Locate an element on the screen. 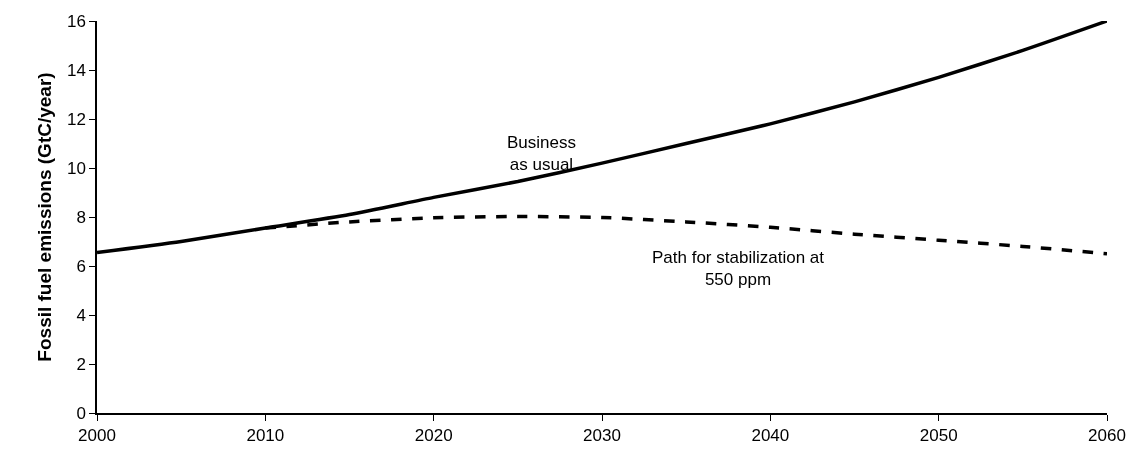 This screenshot has width=1138, height=464. x-tick-label: 2030 is located at coordinates (602, 436).